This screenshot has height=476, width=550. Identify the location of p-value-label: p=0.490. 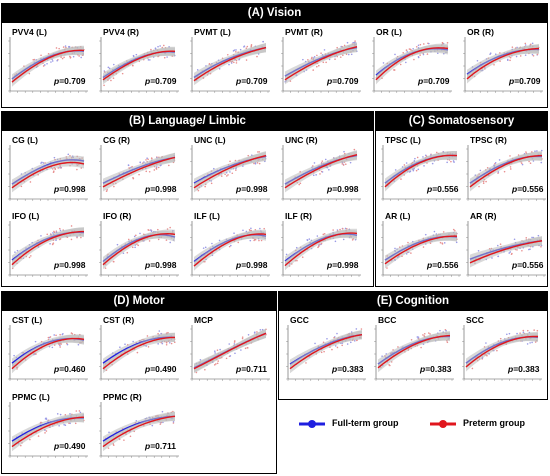
(161, 369).